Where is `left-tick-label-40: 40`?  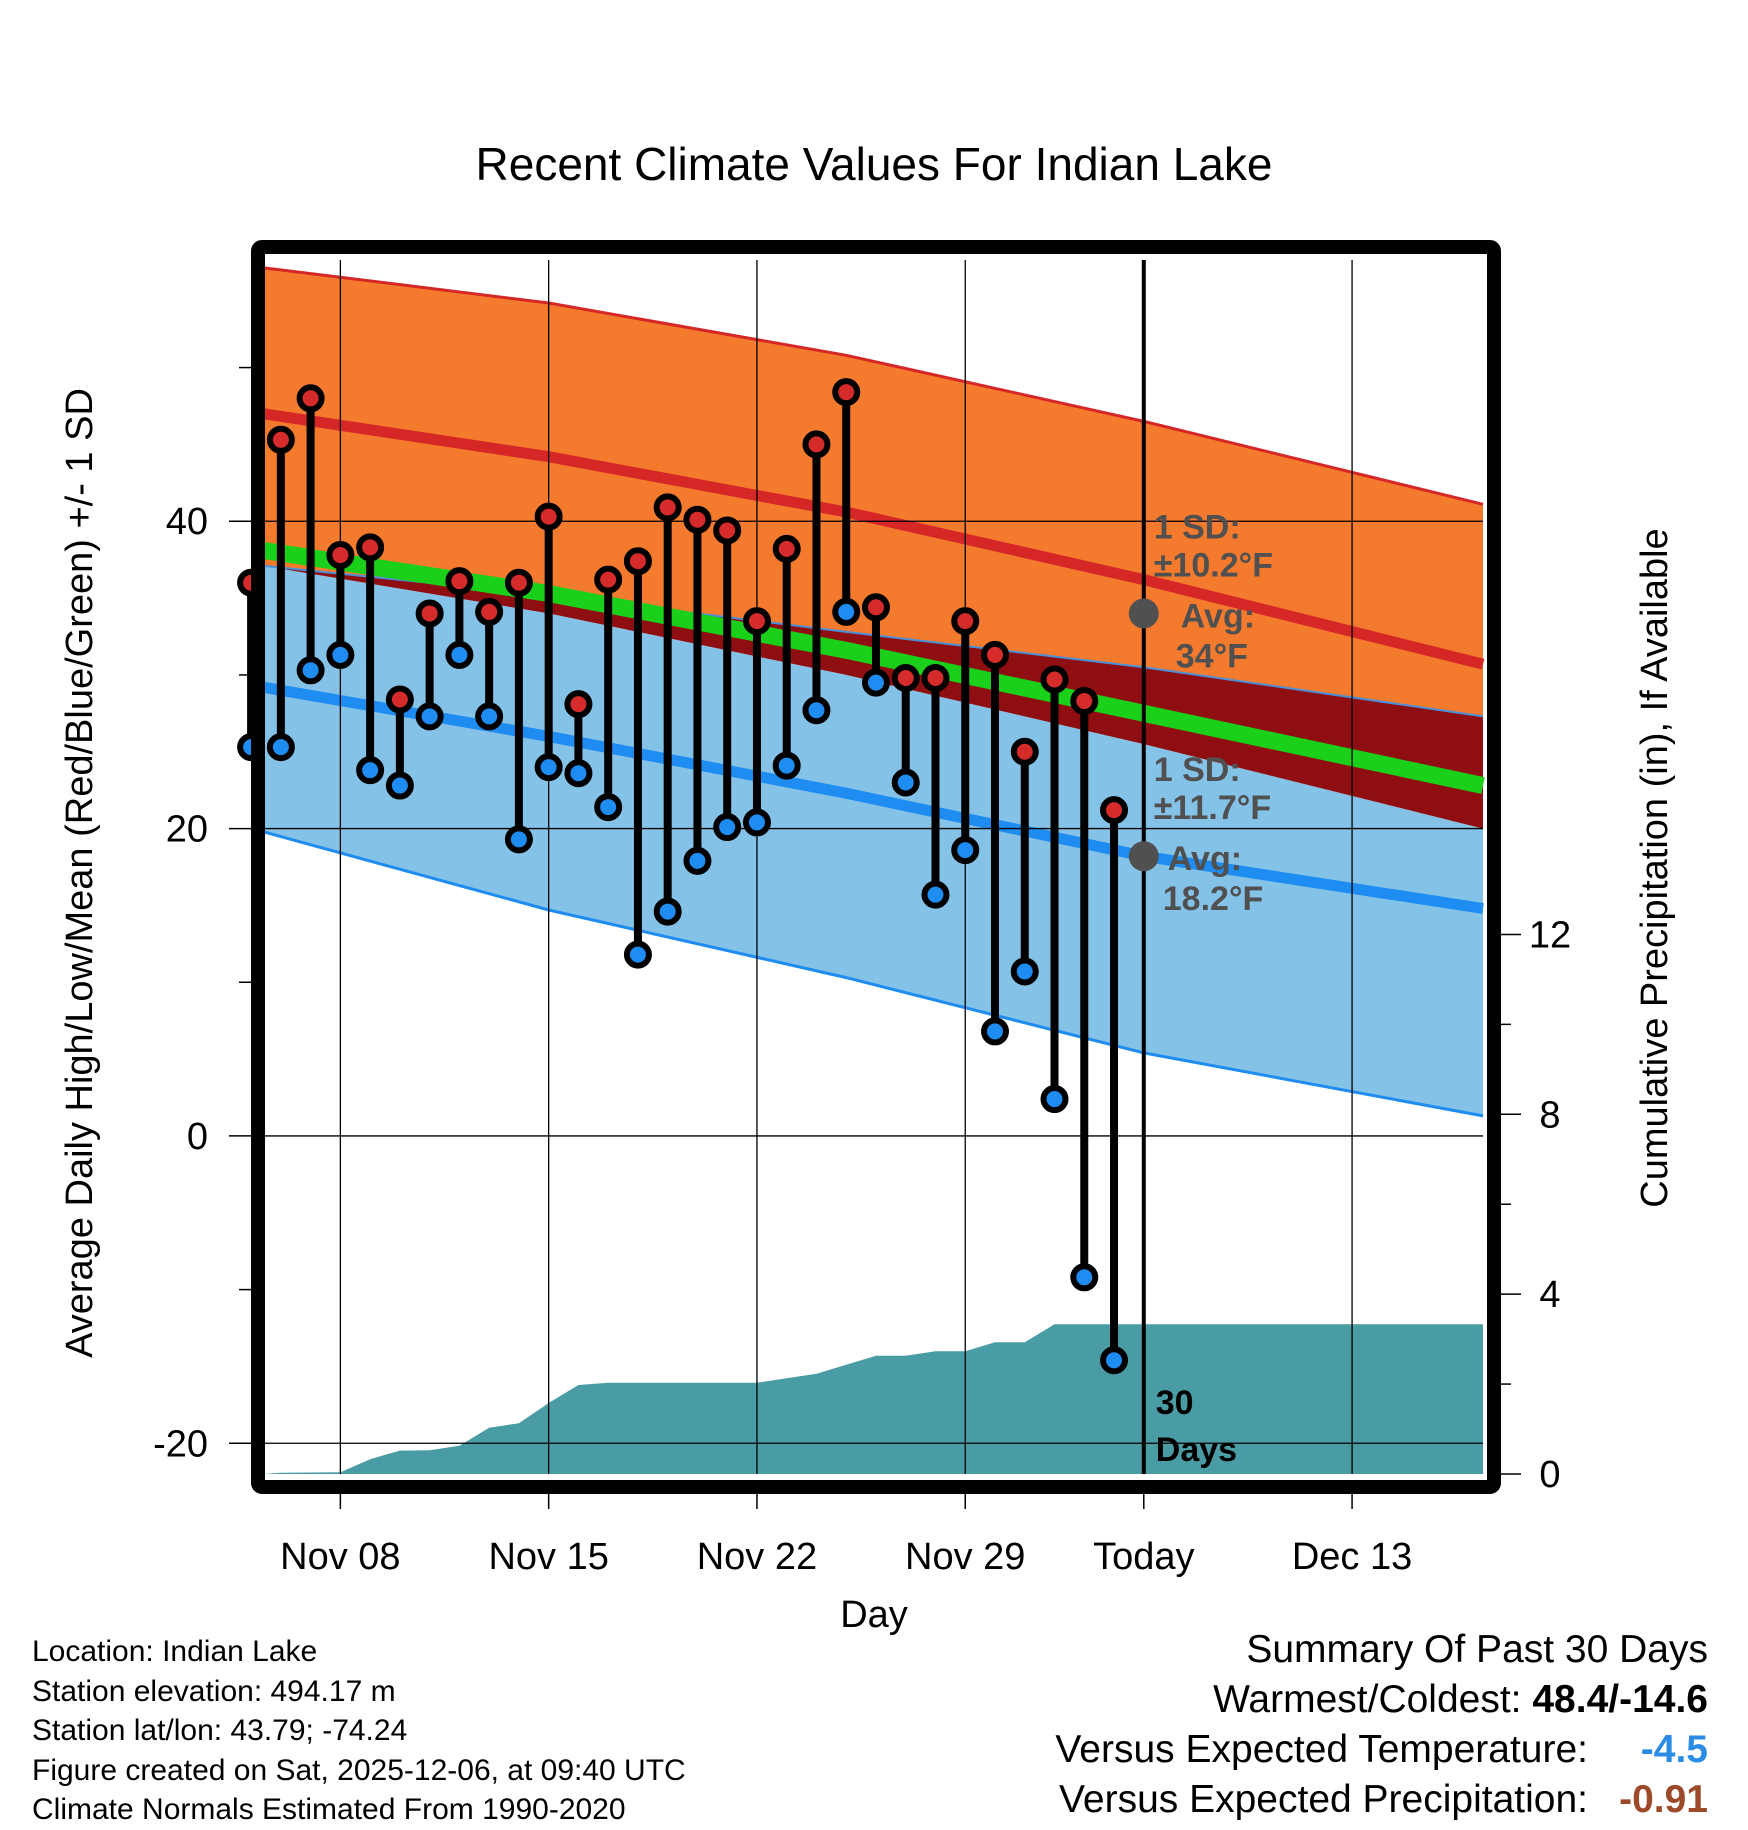 left-tick-label-40: 40 is located at coordinates (187, 522).